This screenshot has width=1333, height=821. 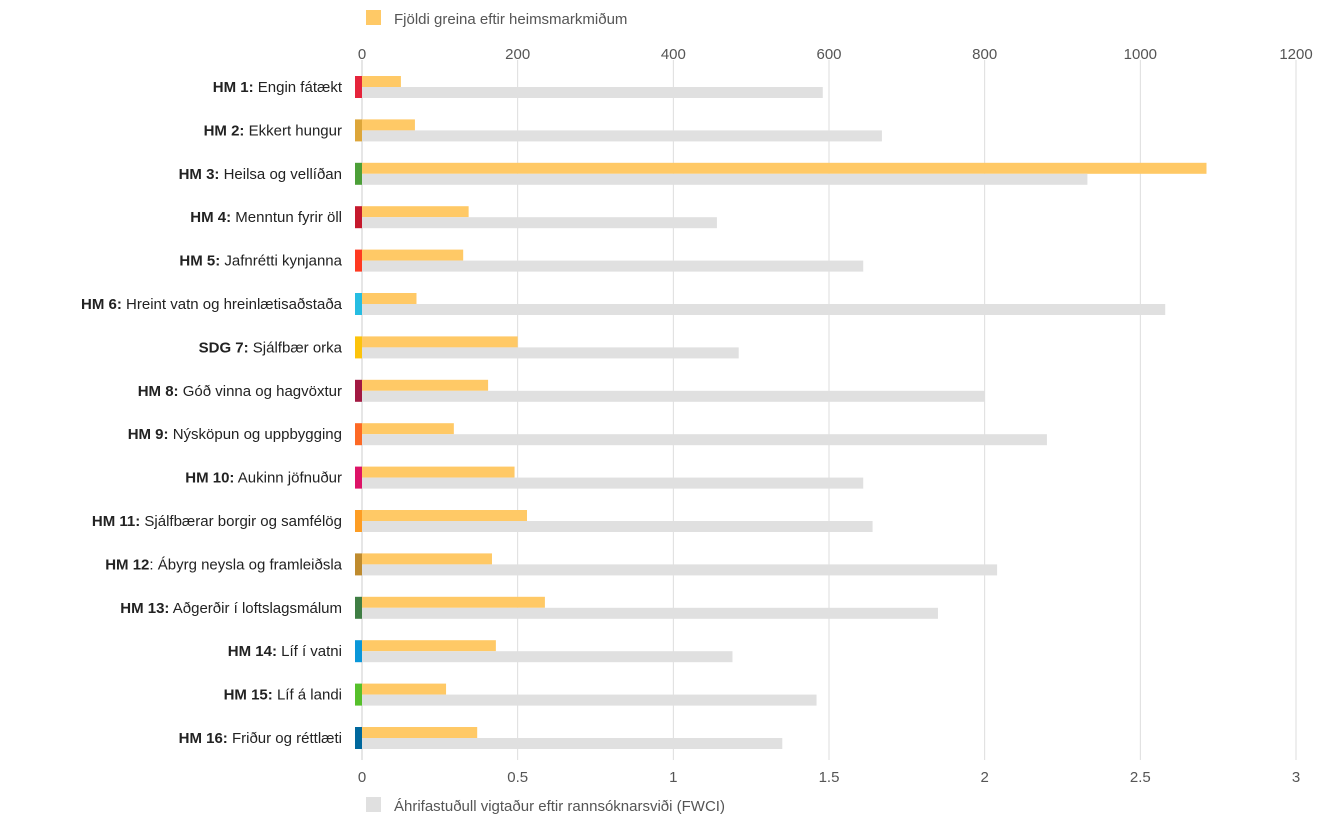 I want to click on legend-label-article-count: Fjöldi greina eftir heimsmarkmiðum, so click(x=510, y=19).